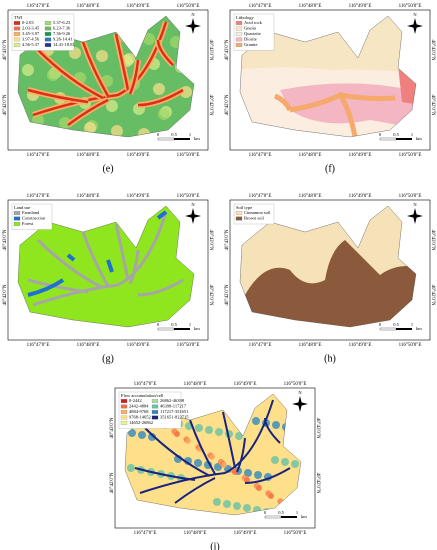 The image size is (437, 550). What do you see at coordinates (31, 39) in the screenshot?
I see `legend-label: 3.97-4.56` at bounding box center [31, 39].